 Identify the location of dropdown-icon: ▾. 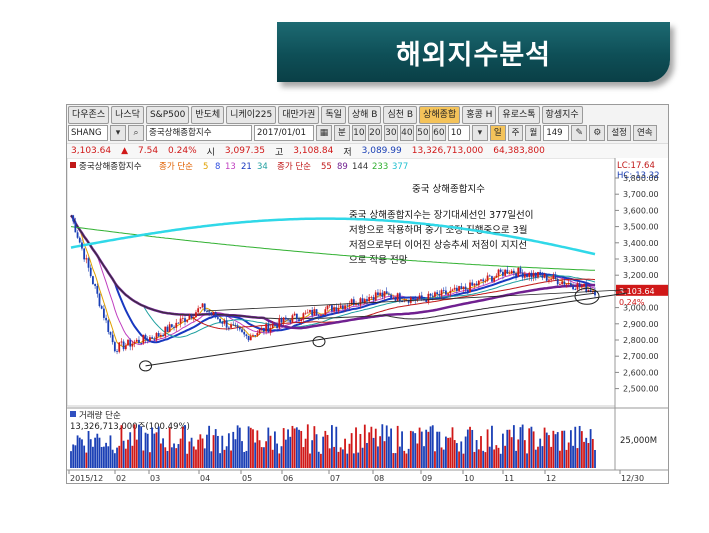
(118, 133).